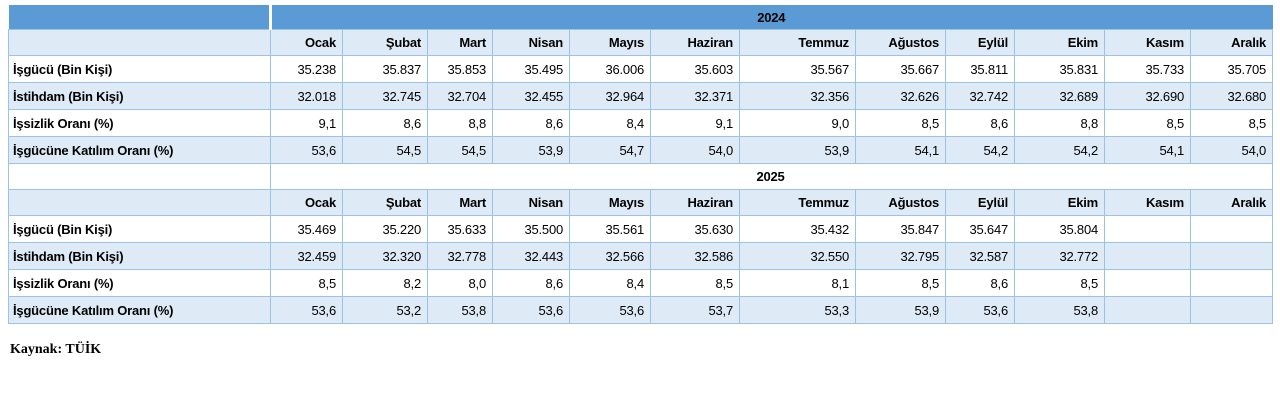 Image resolution: width=1280 pixels, height=417 pixels. What do you see at coordinates (1059, 229) in the screenshot?
I see `table-cell: 35.804` at bounding box center [1059, 229].